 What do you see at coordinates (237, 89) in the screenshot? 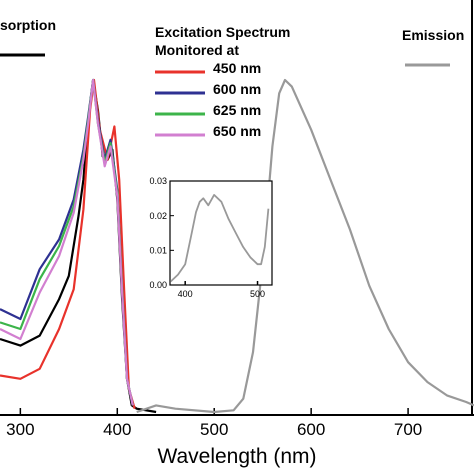
I see `legend-label: 600 nm` at bounding box center [237, 89].